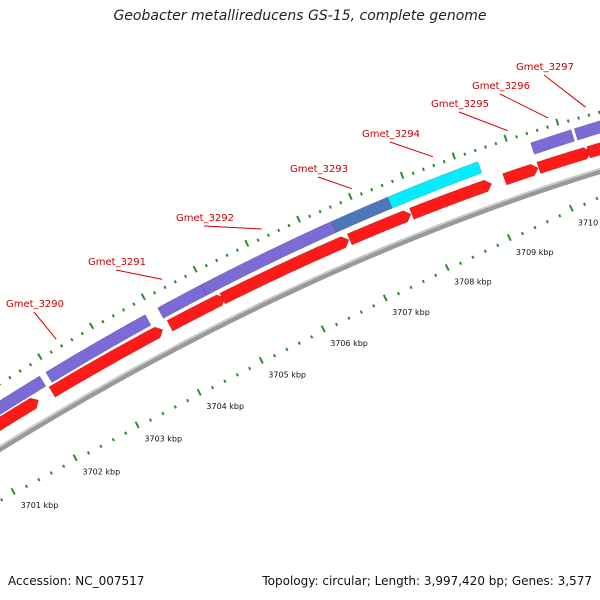  I want to click on gene-label: Gmet_3297, so click(545, 67).